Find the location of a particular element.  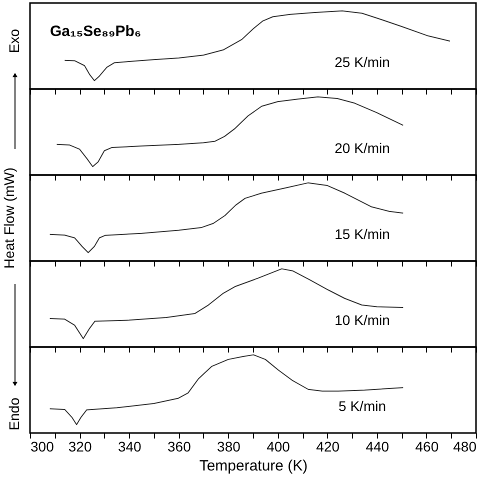

text: Endo is located at coordinates (14, 413).